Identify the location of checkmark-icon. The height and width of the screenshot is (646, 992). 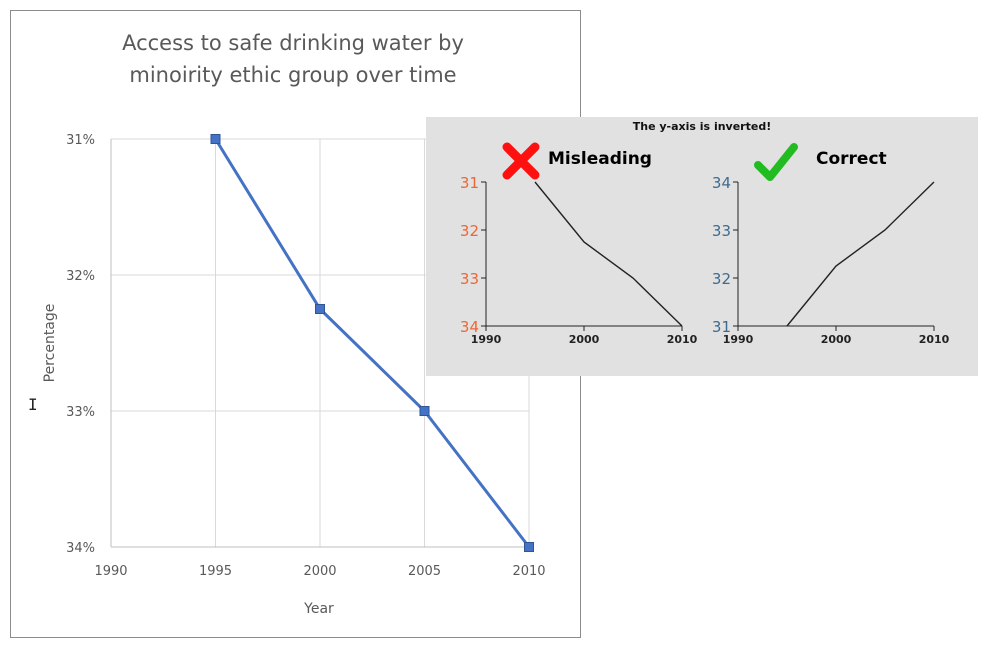
(776, 162).